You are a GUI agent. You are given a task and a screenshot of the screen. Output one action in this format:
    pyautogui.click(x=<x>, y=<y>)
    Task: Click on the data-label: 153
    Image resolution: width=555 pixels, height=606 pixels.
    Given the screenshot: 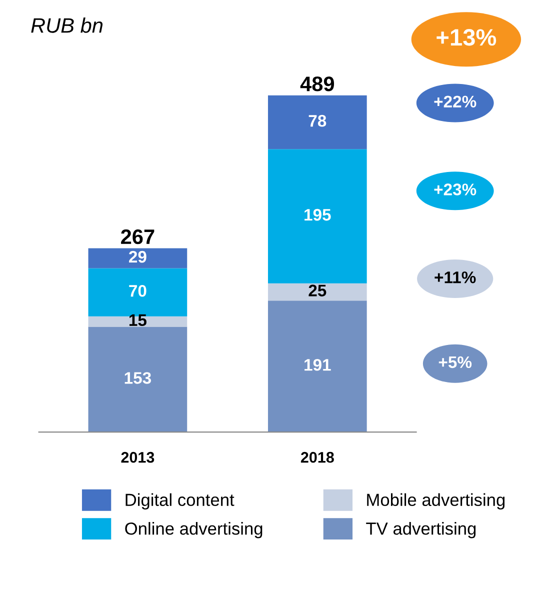 What is the action you would take?
    pyautogui.click(x=137, y=378)
    